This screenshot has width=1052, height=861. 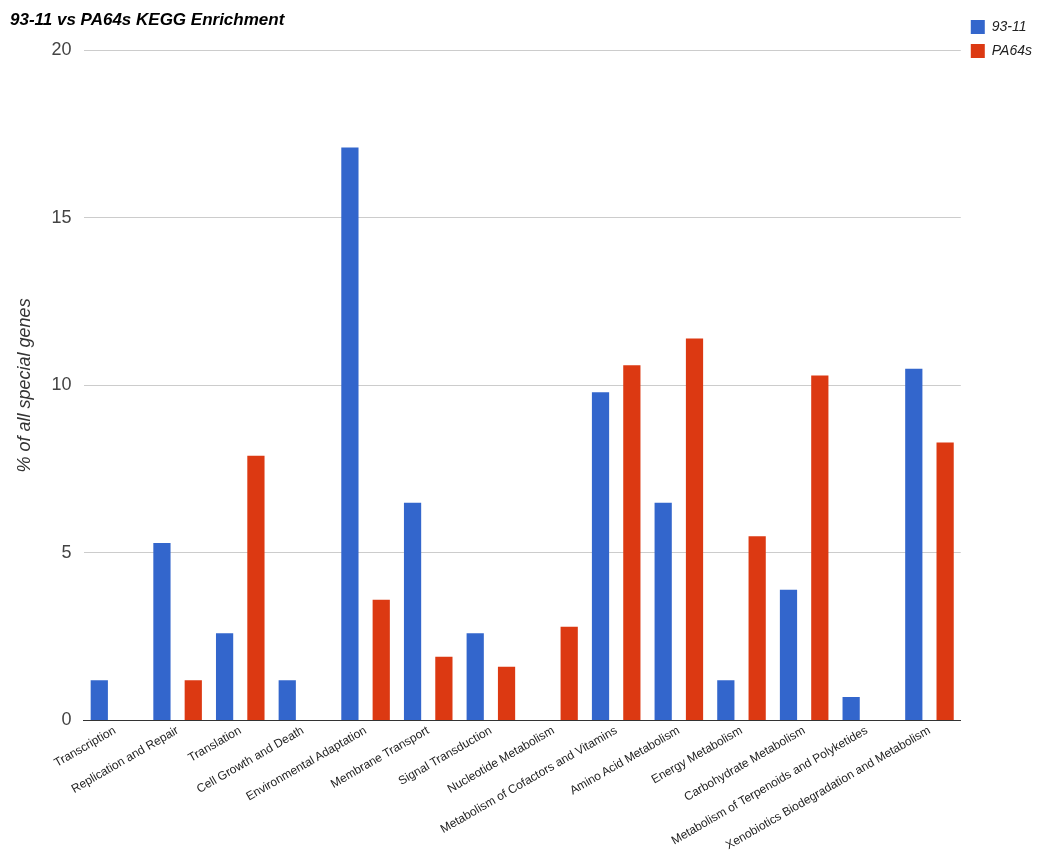 What do you see at coordinates (66, 719) in the screenshot?
I see `y-tick-label: 0` at bounding box center [66, 719].